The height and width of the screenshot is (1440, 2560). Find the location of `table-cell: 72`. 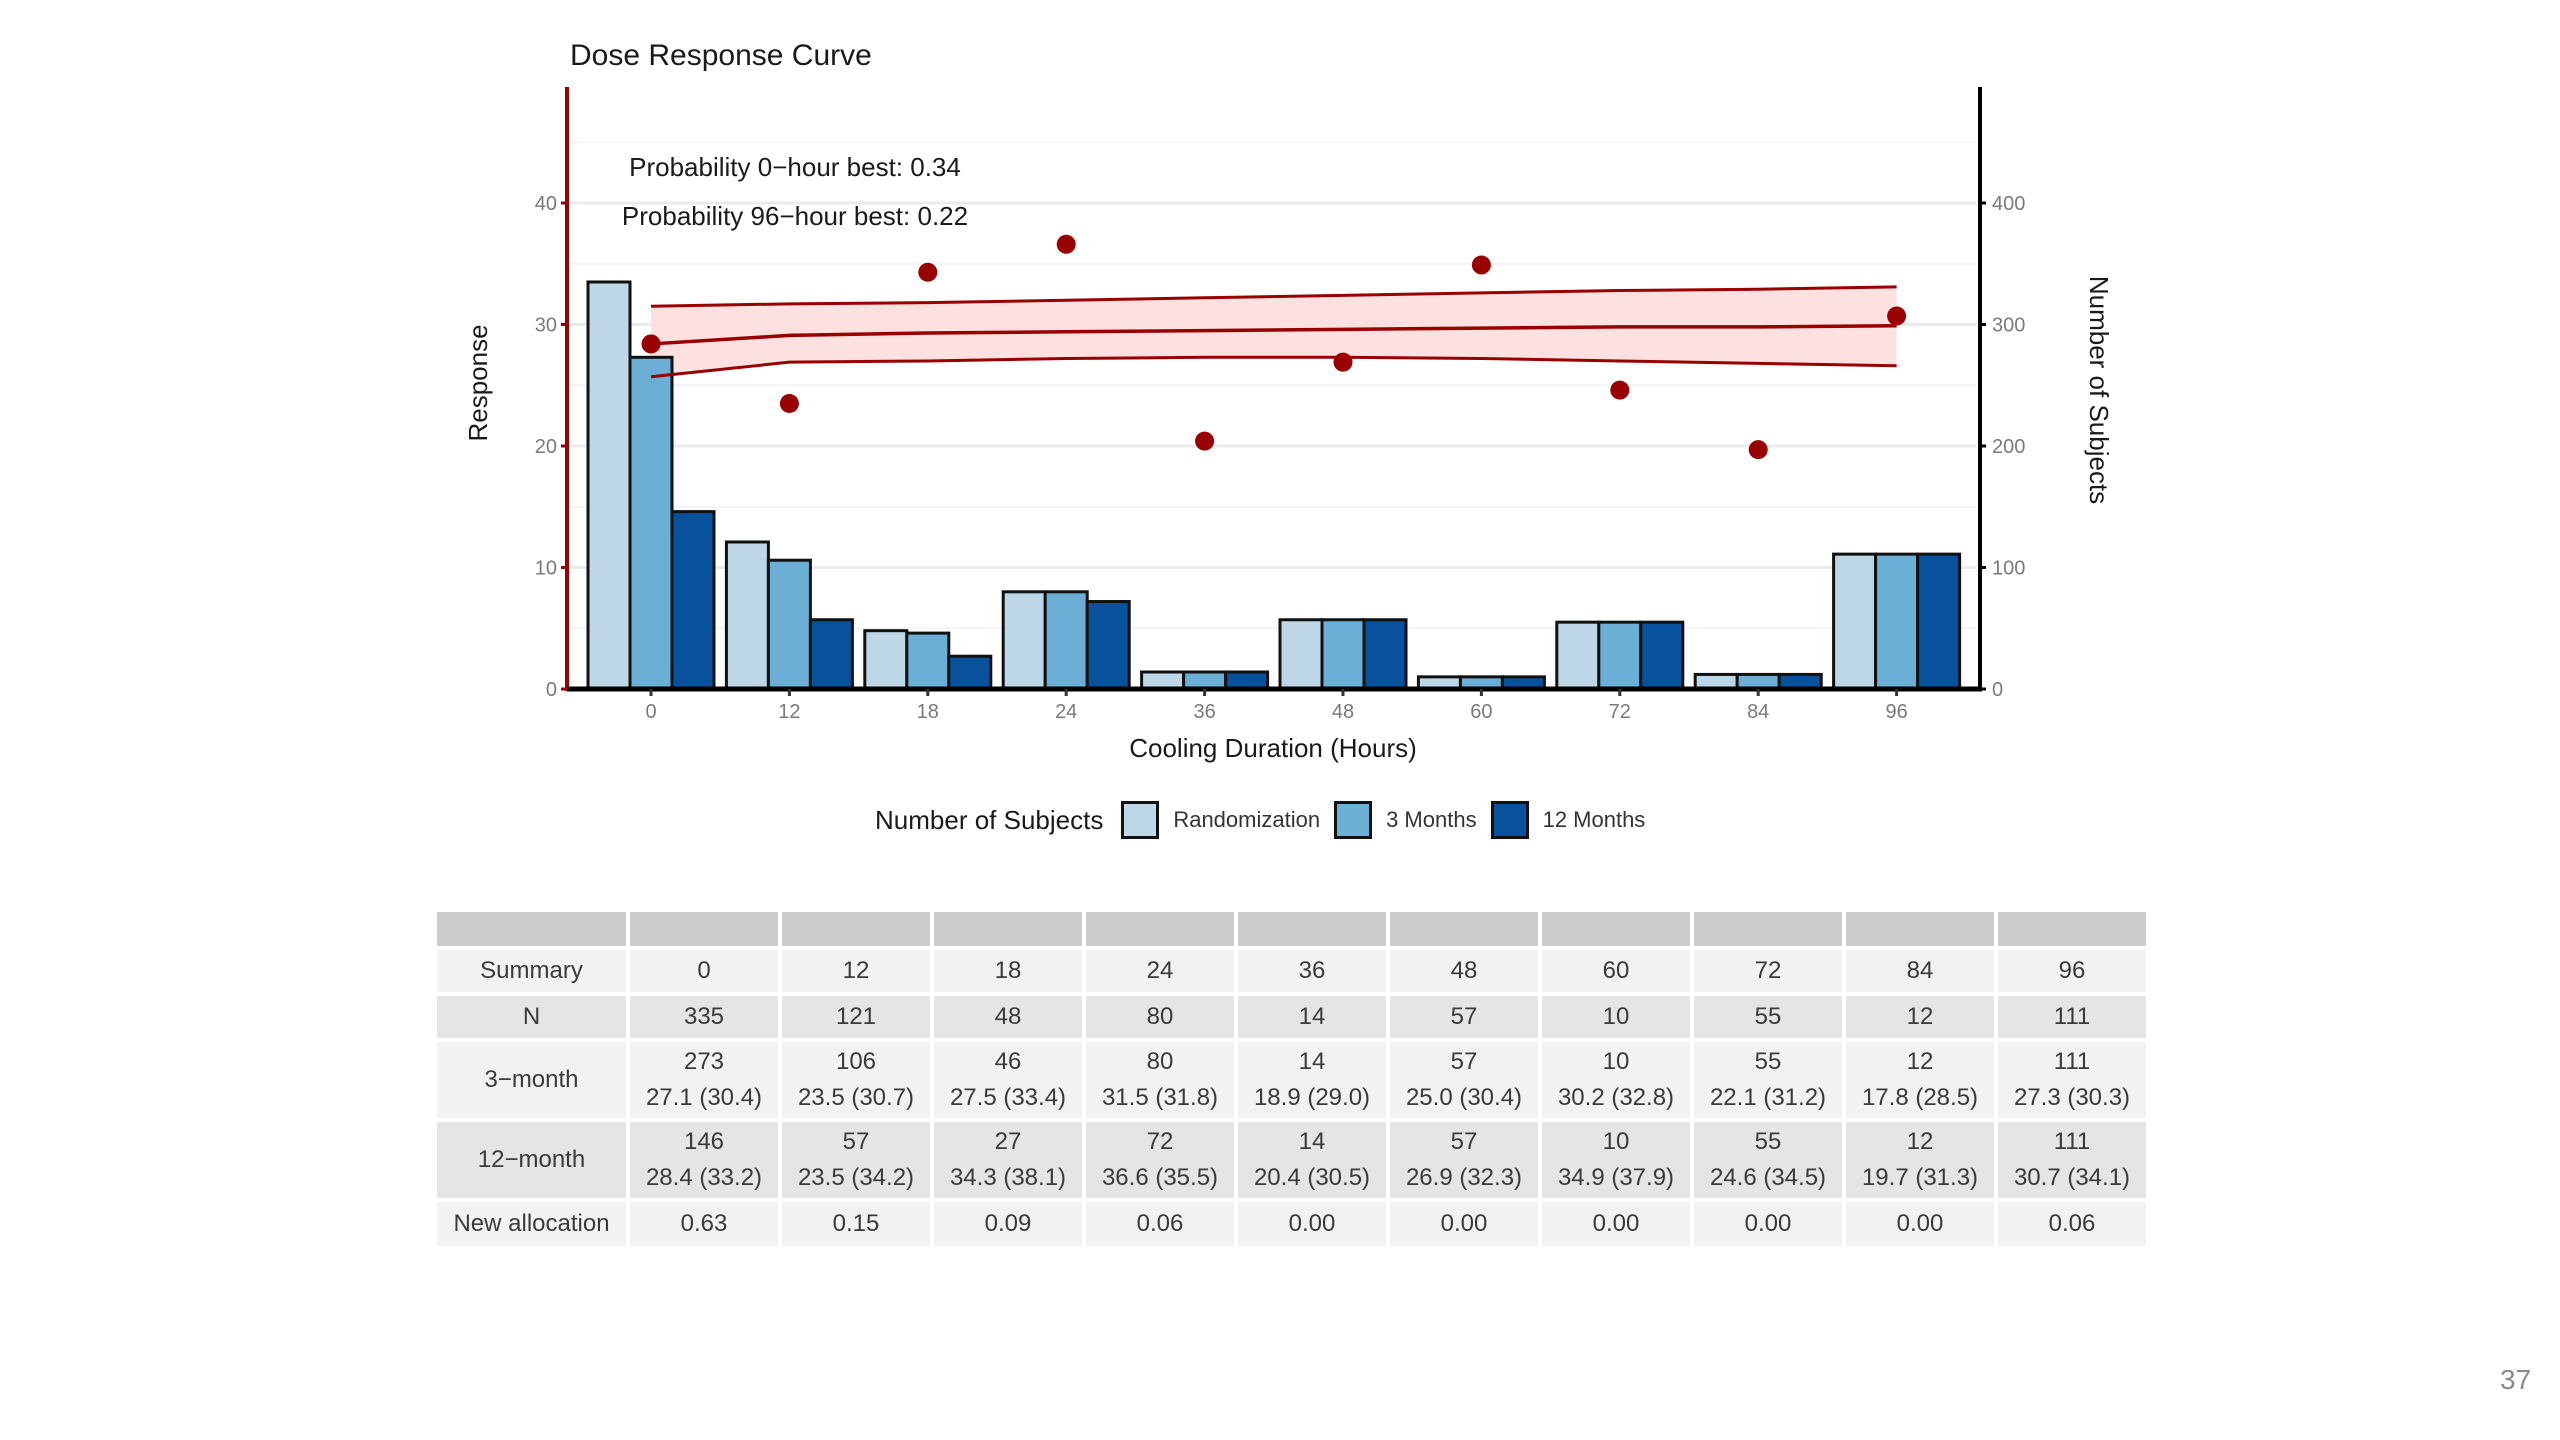

table-cell: 72 is located at coordinates (1768, 971).